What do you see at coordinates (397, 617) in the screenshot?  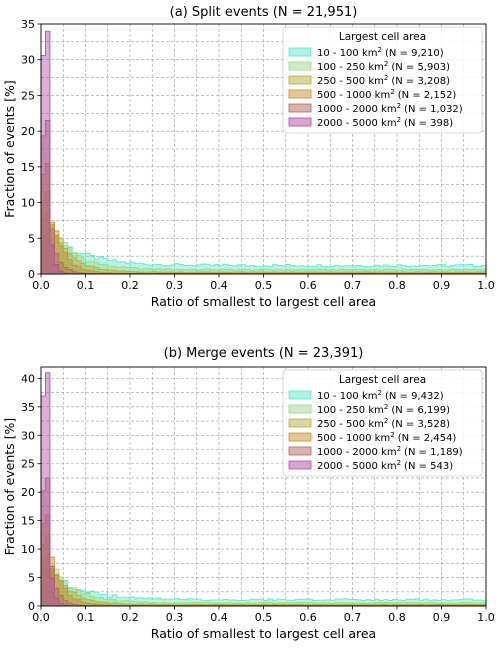 I see `x-tick-label: 0.8` at bounding box center [397, 617].